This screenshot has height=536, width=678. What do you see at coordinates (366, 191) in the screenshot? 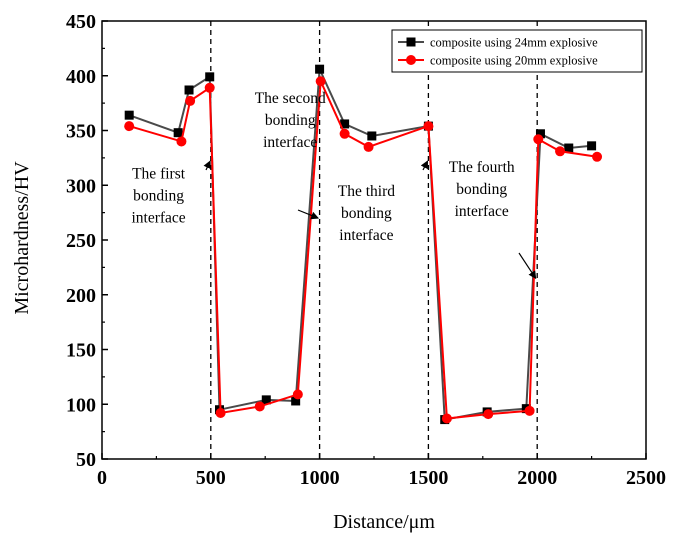
I see `annotation-text: The third` at bounding box center [366, 191].